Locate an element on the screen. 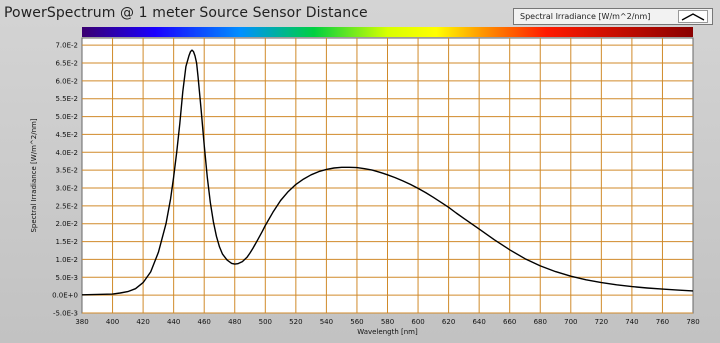 The image size is (720, 343). x-tick-label: 480 is located at coordinates (234, 322).